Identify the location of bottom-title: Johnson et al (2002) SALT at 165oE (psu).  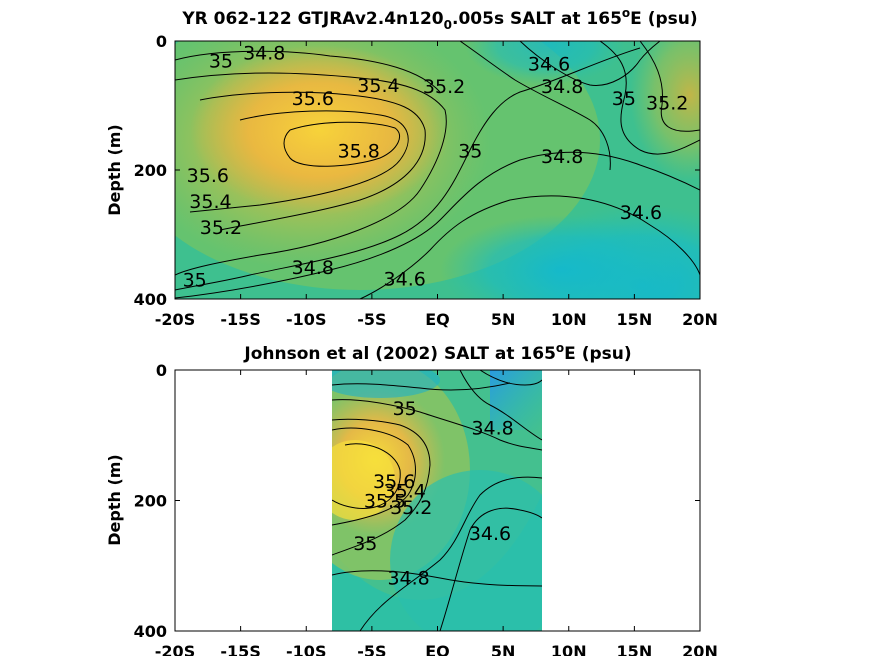
(437, 352).